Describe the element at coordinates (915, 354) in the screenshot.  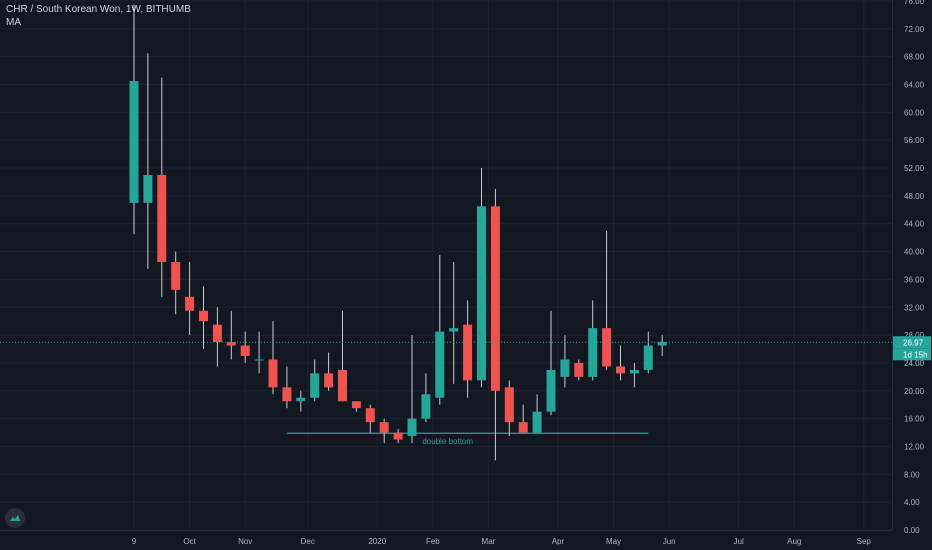
I see `bar-countdown: 1d 15h` at that location.